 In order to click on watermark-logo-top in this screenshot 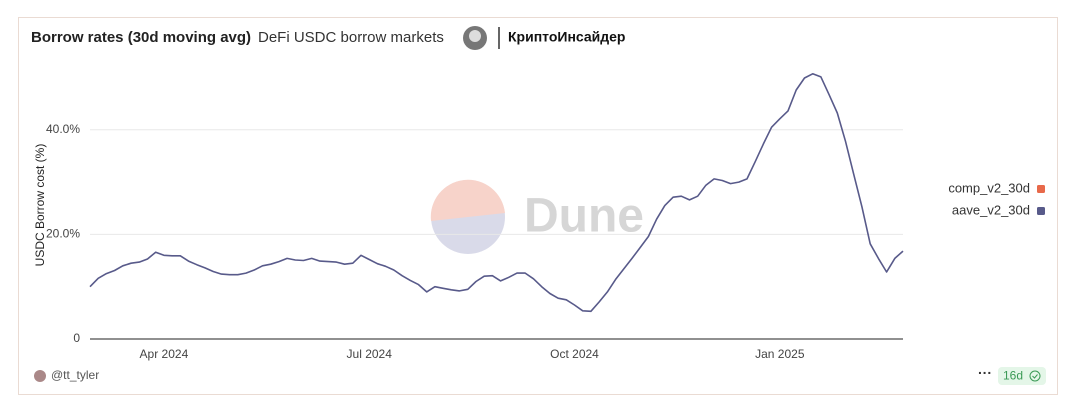, I will do `click(467, 200)`.